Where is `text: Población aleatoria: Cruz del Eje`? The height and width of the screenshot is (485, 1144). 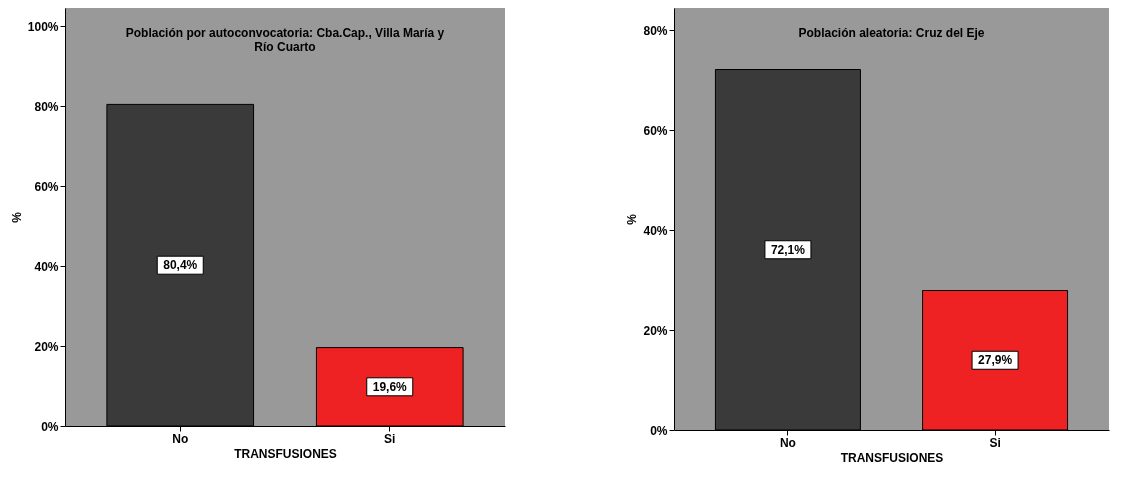
text: Población aleatoria: Cruz del Eje is located at coordinates (891, 33).